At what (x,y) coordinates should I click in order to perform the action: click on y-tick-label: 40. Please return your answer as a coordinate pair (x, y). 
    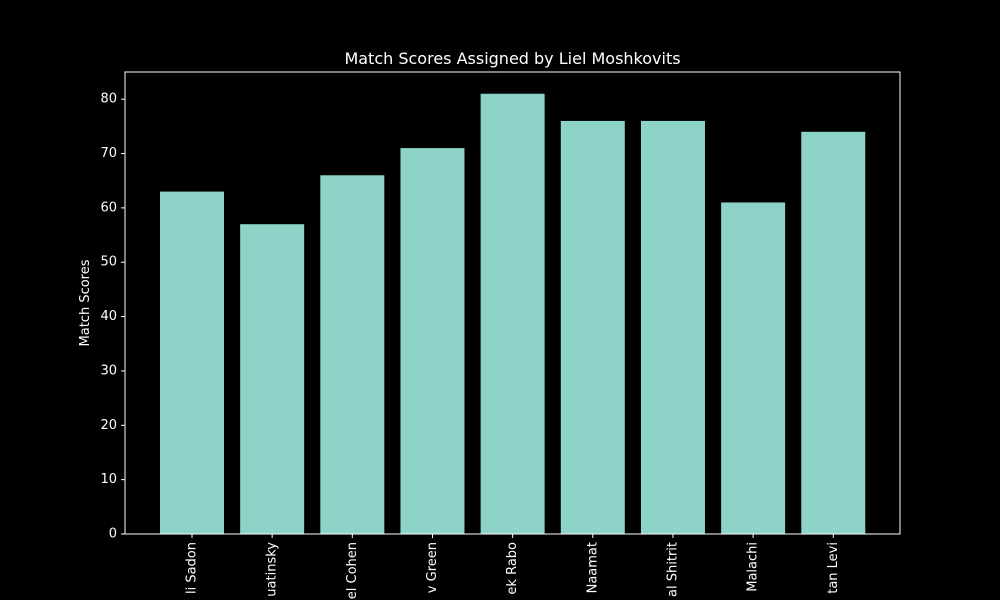
    Looking at the image, I should click on (108, 316).